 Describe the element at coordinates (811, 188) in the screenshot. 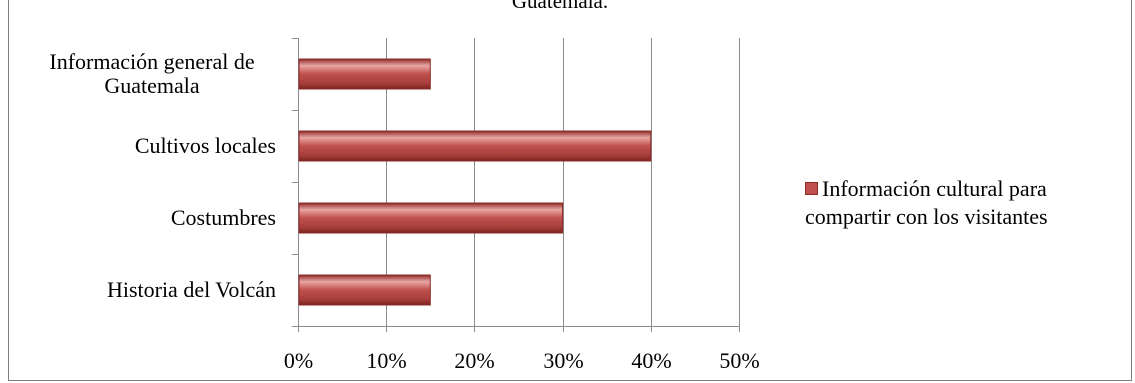

I see `legend-swatch` at that location.